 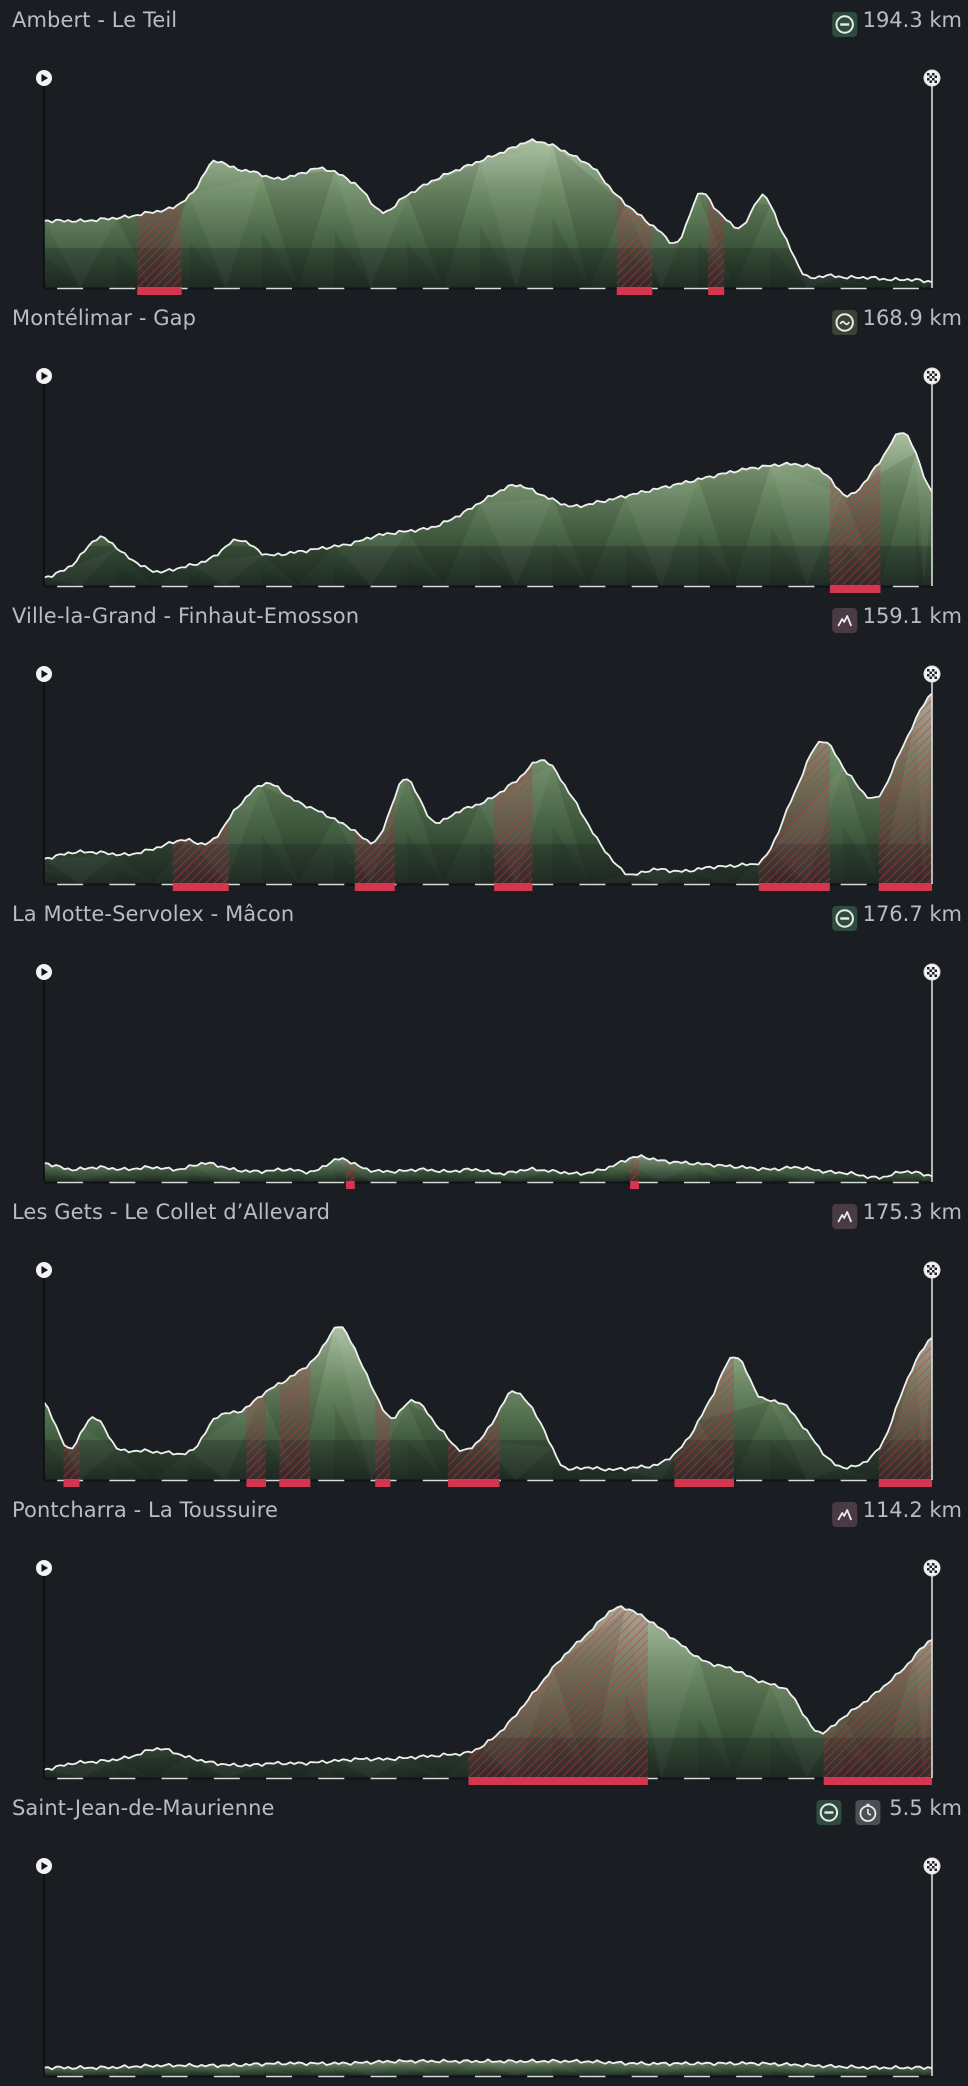 I want to click on stage-distance: 176.7 km, so click(x=912, y=914).